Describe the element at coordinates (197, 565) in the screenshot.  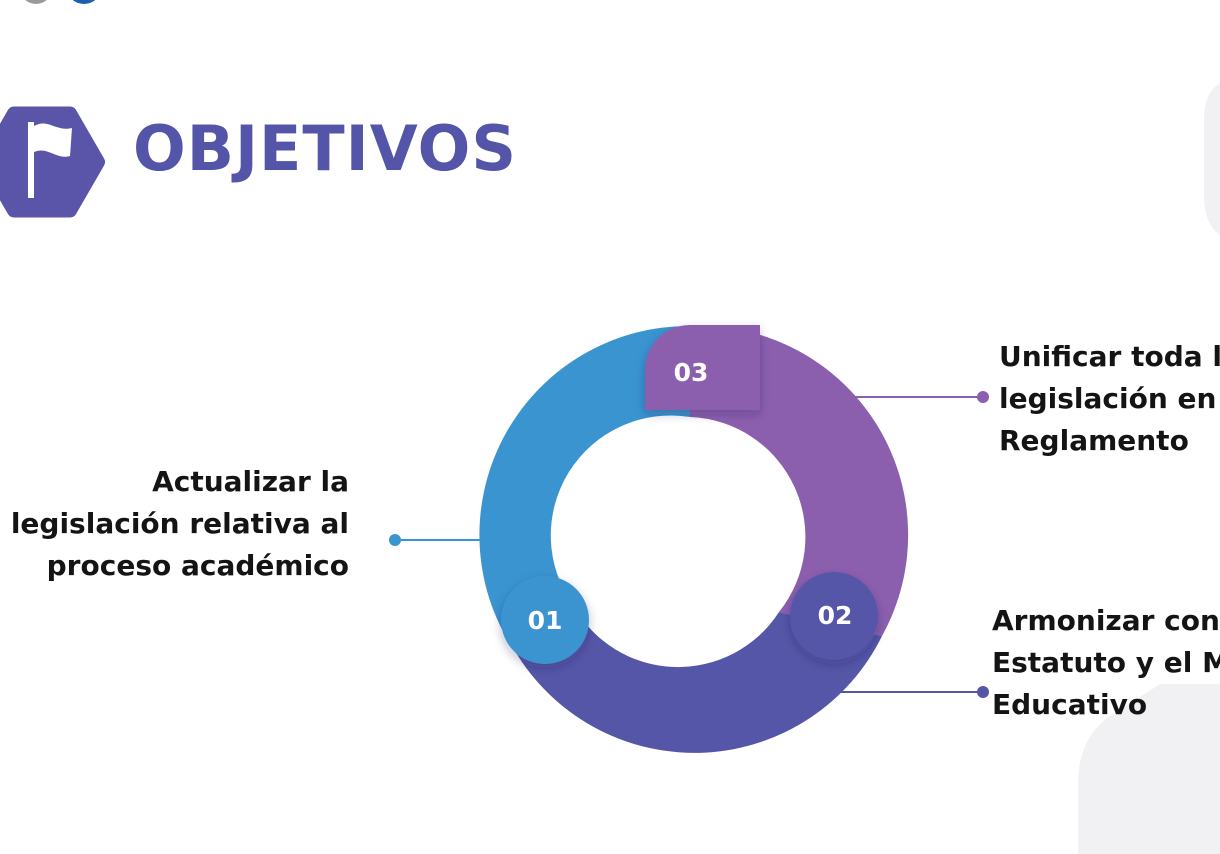
I see `objective-01-line-3: proceso académico` at that location.